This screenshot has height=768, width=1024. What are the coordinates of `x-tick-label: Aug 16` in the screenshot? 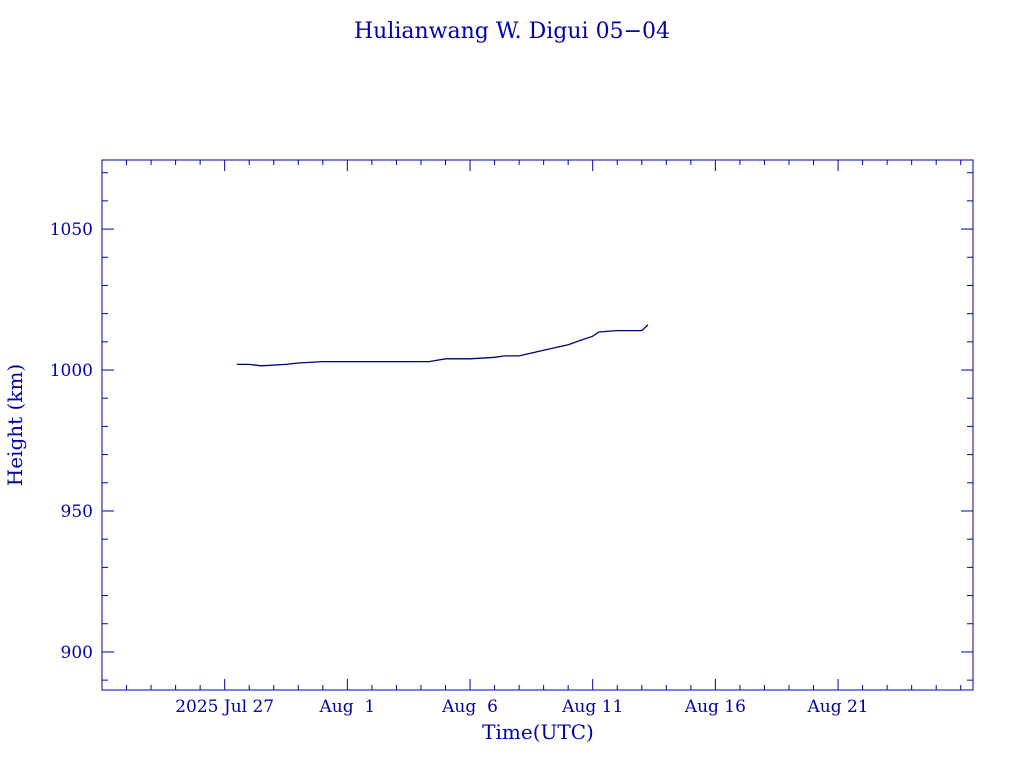 It's located at (715, 707).